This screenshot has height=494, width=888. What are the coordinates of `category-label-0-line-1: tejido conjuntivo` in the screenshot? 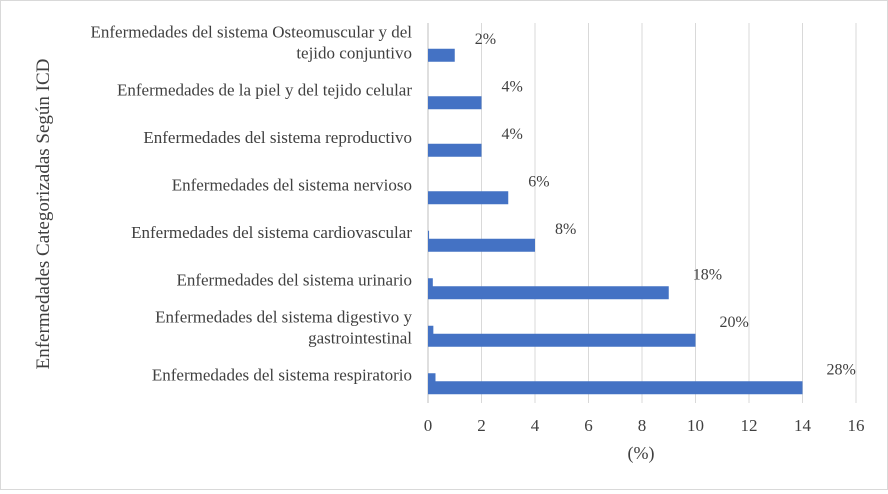 It's located at (354, 52).